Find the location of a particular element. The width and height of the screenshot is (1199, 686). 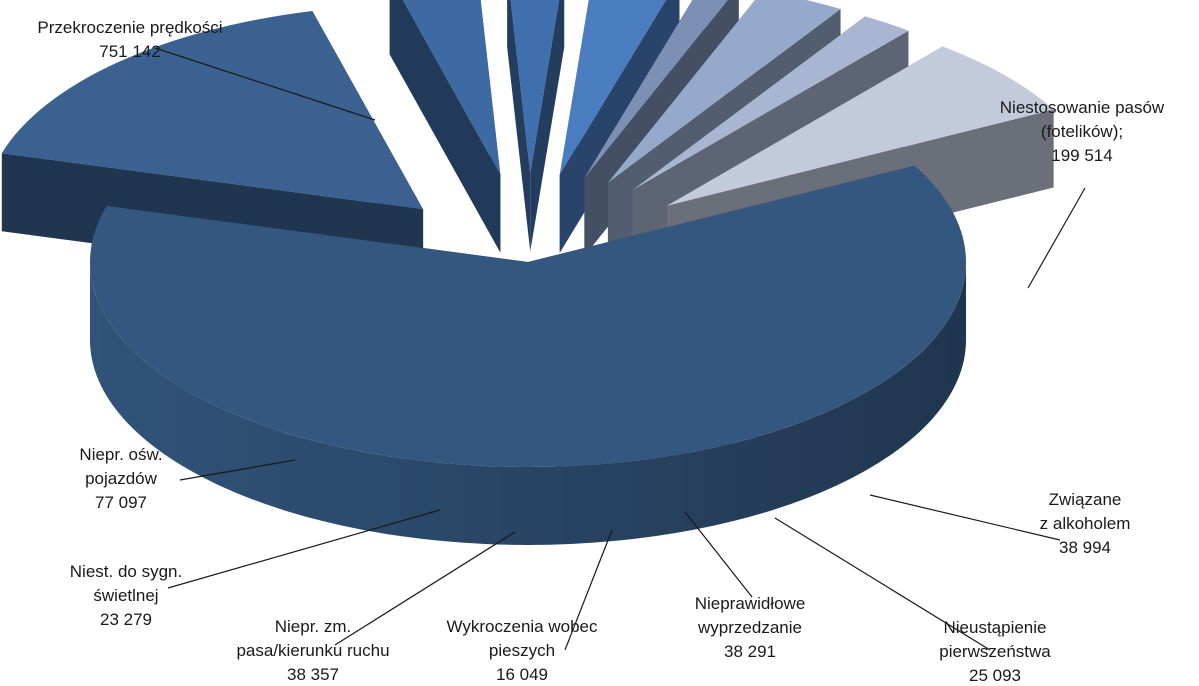

slice-label-line: pojazdów is located at coordinates (121, 478).